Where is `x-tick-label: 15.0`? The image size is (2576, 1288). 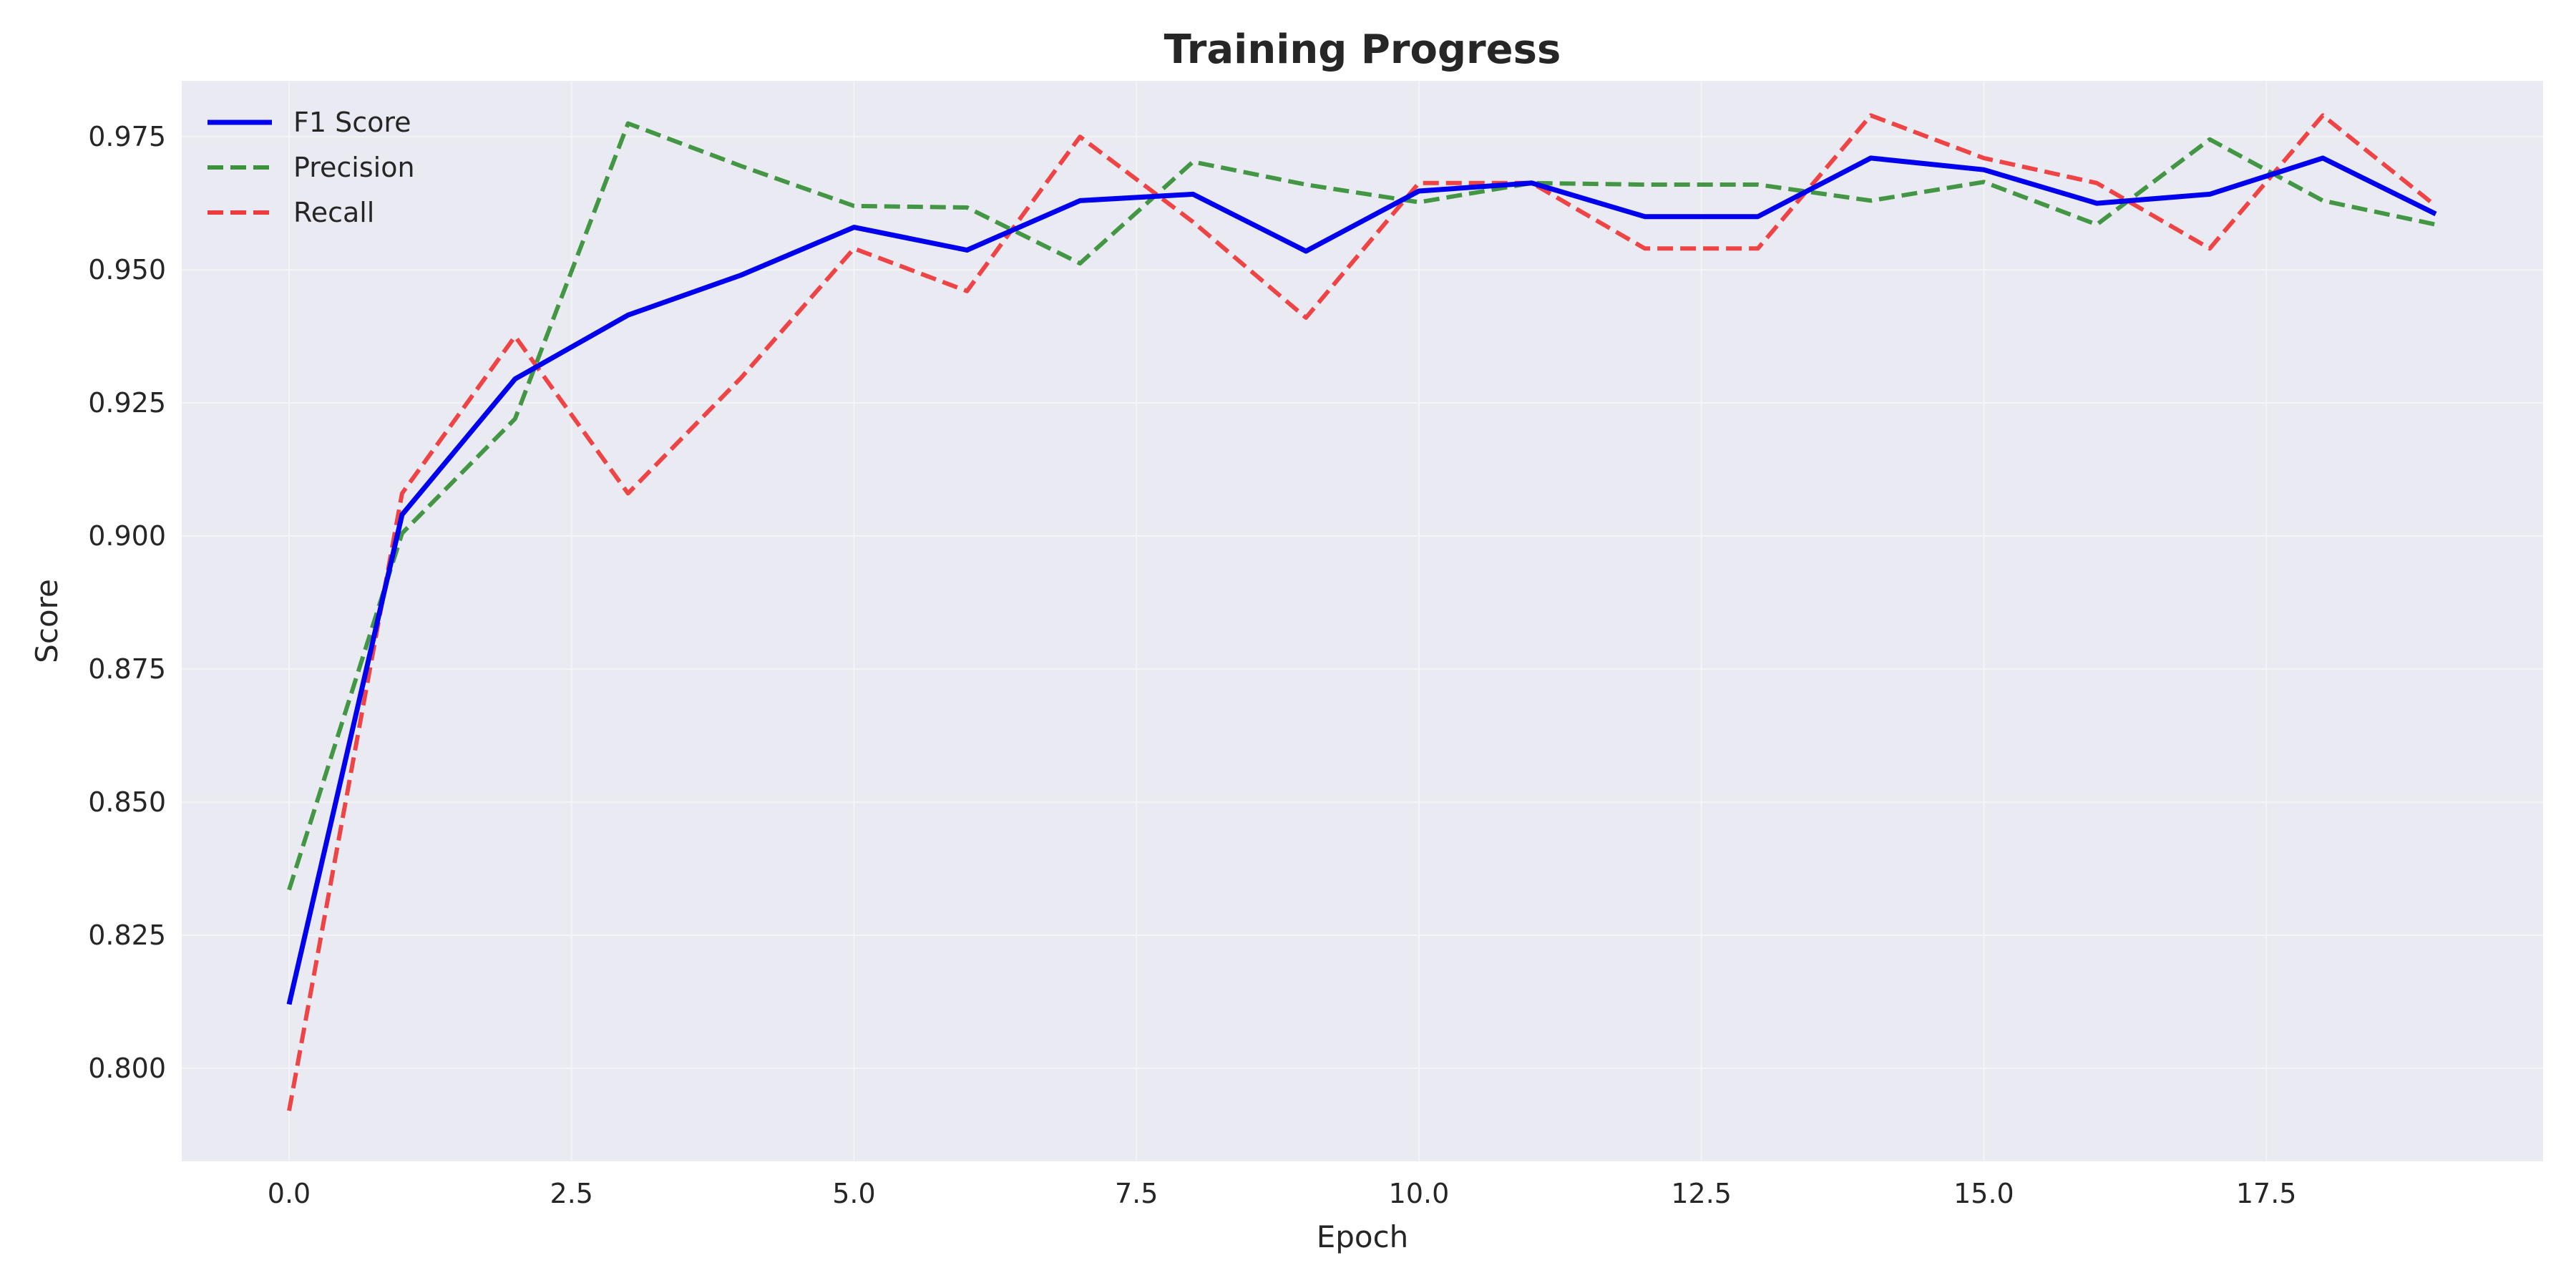
x-tick-label: 15.0 is located at coordinates (1983, 1193).